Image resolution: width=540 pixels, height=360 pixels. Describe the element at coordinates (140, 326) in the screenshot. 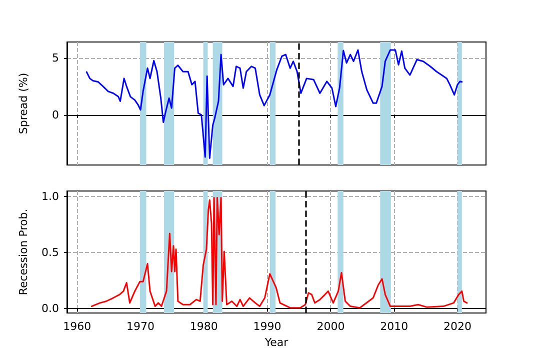

I see `x-tick-label: 1970` at that location.